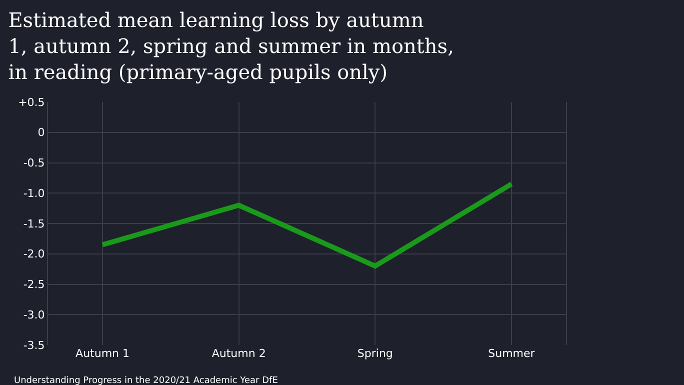 The height and width of the screenshot is (385, 684). I want to click on x-tick-label: Autumn 1, so click(103, 353).